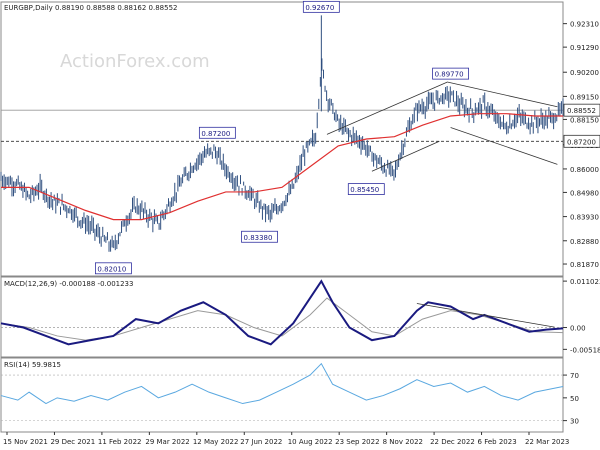 Image resolution: width=600 pixels, height=450 pixels. What do you see at coordinates (497, 442) in the screenshot?
I see `x-tick-label: 6 Feb 2023` at bounding box center [497, 442].